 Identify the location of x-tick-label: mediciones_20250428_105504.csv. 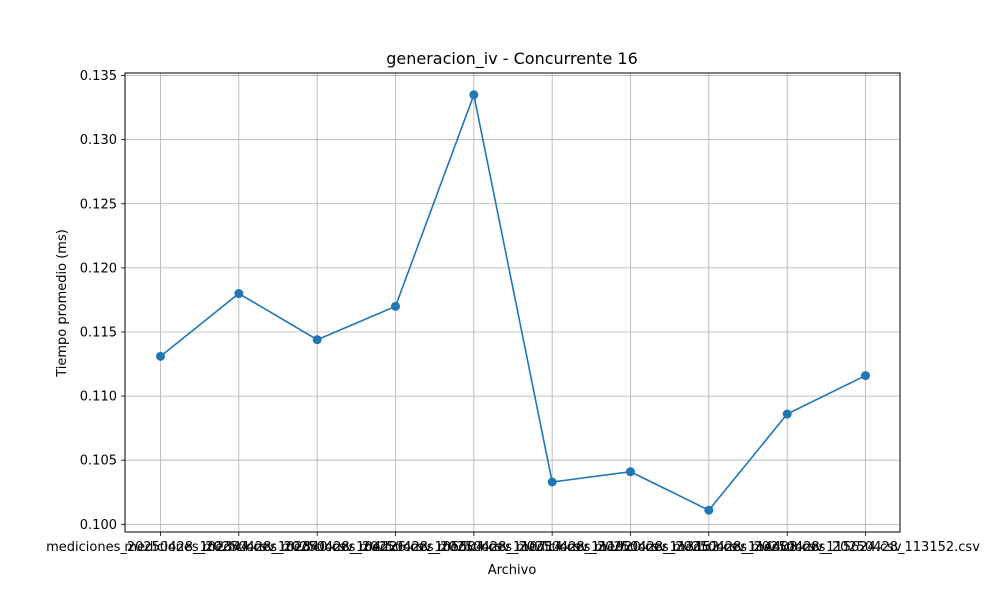
(395, 547).